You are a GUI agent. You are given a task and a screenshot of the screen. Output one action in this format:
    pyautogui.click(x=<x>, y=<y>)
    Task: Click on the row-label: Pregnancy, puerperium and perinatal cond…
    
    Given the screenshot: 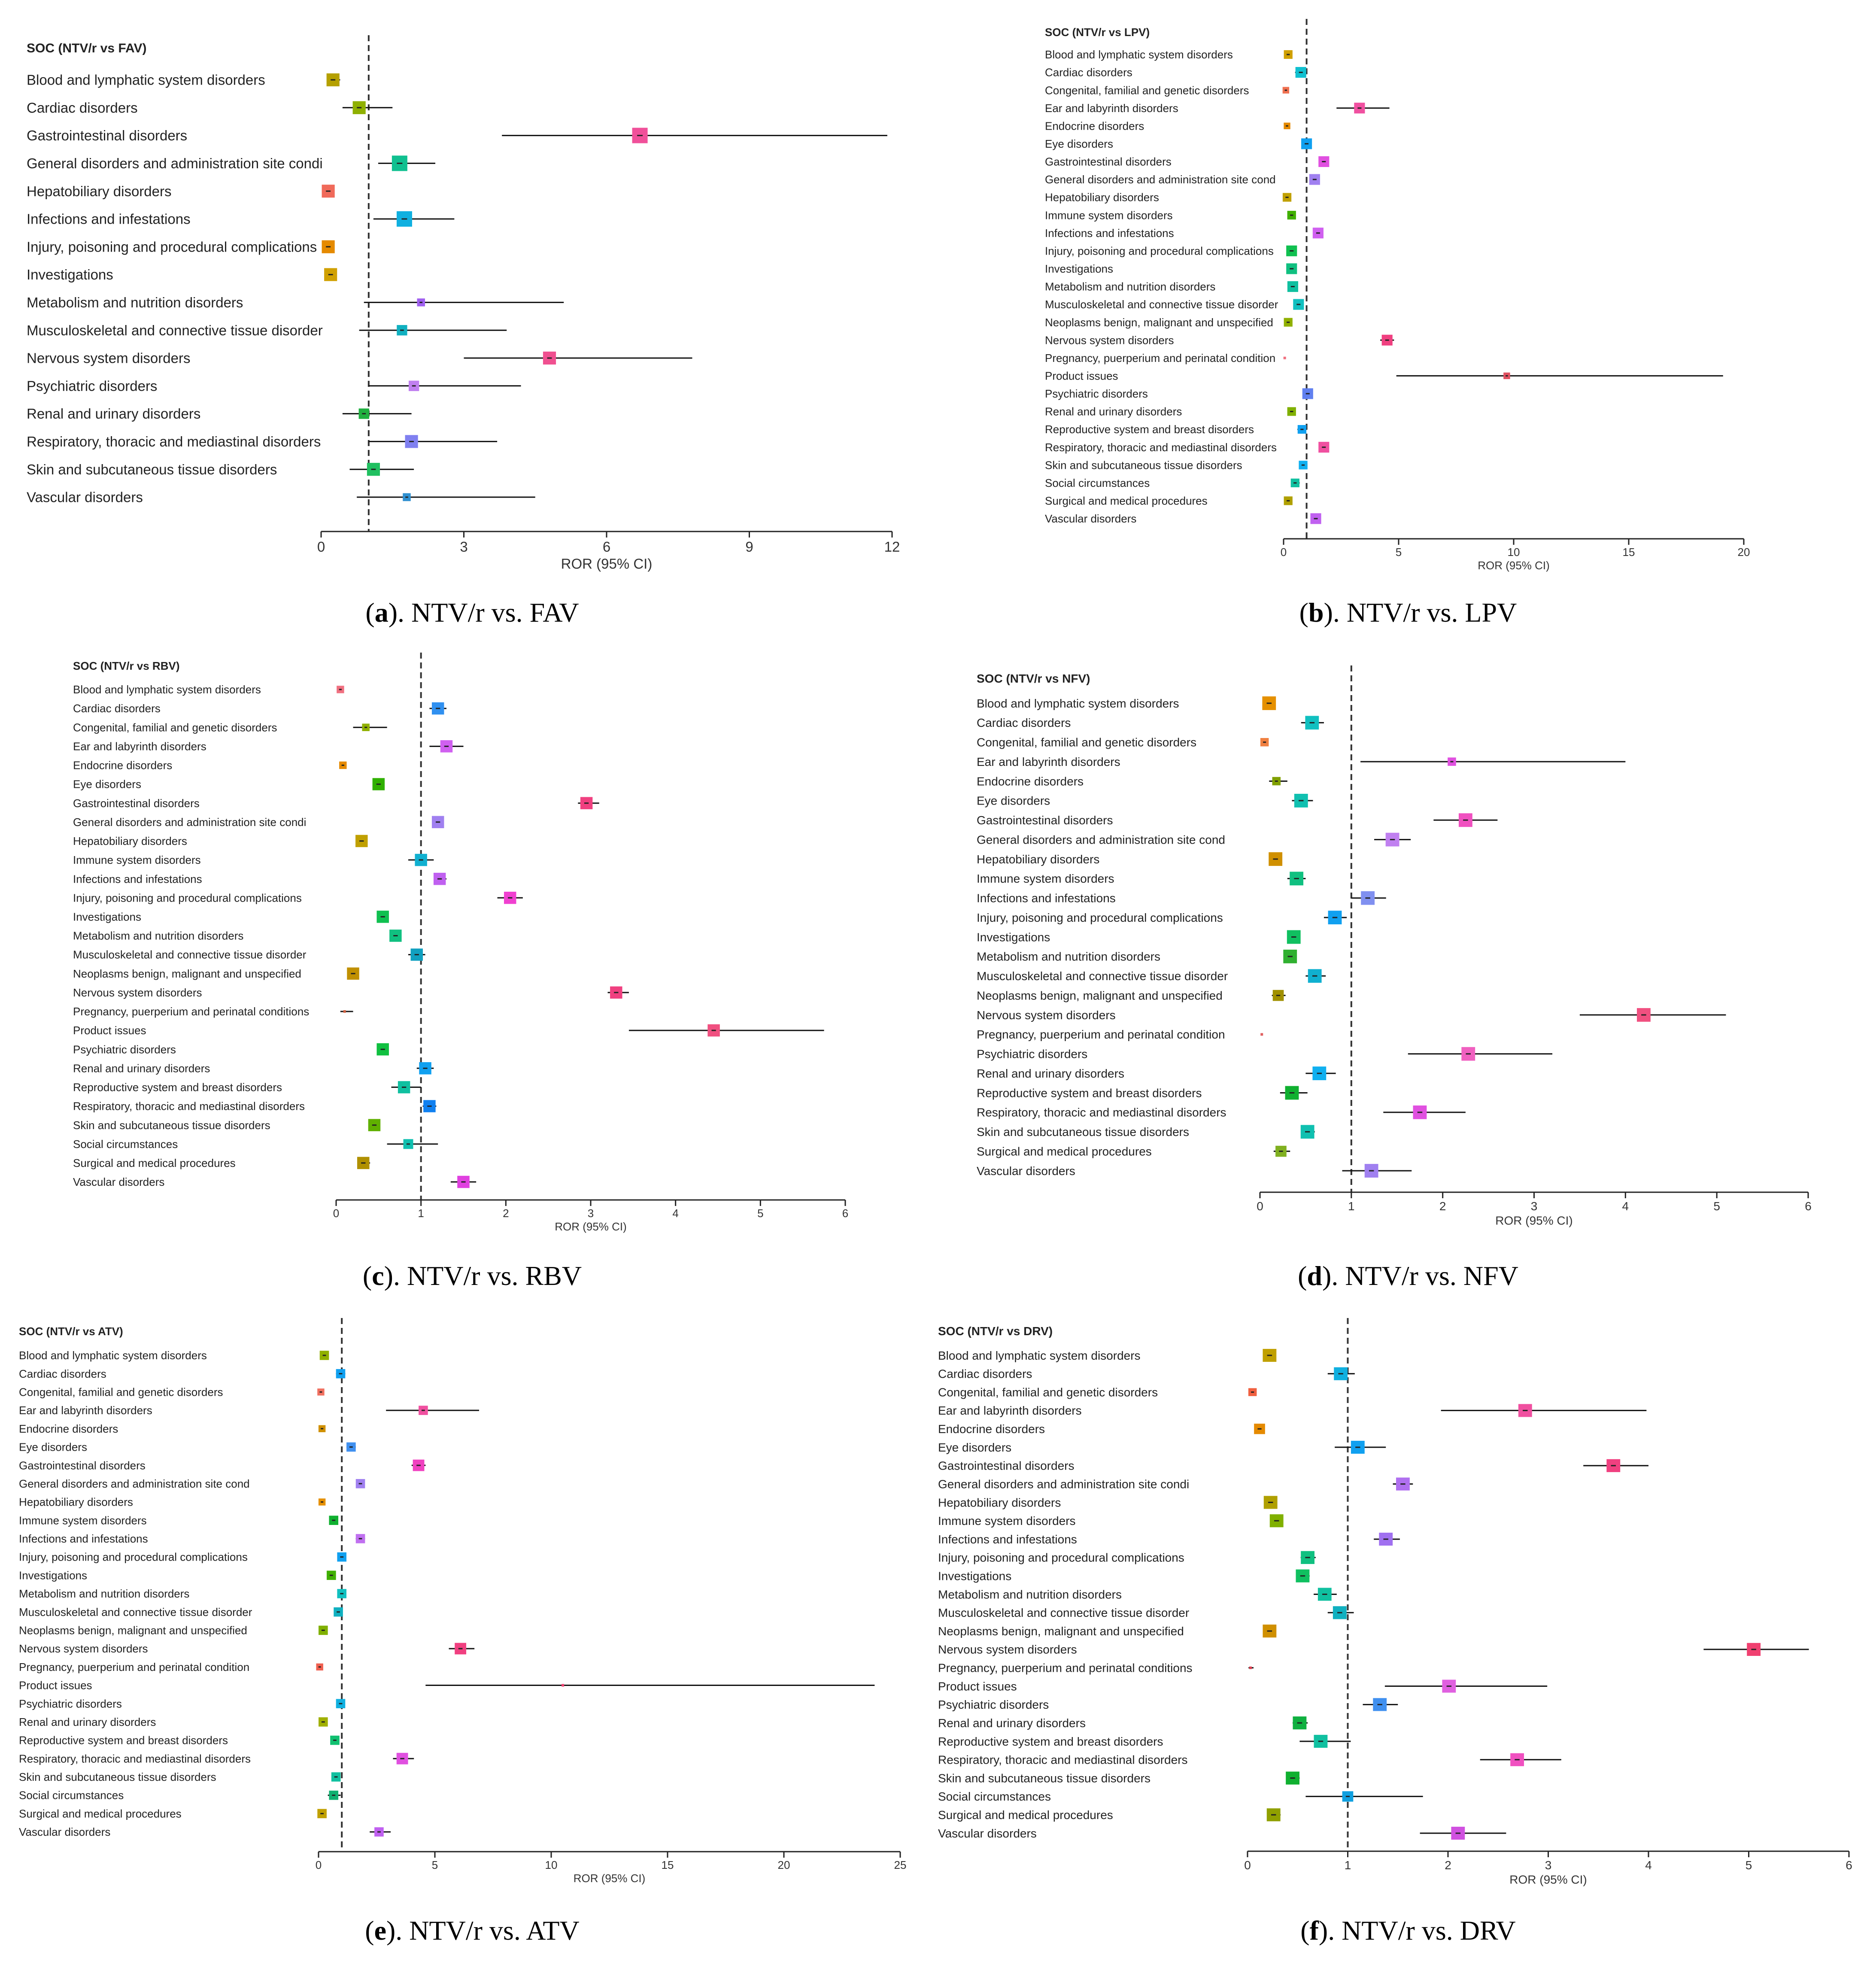 What is the action you would take?
    pyautogui.click(x=1160, y=358)
    